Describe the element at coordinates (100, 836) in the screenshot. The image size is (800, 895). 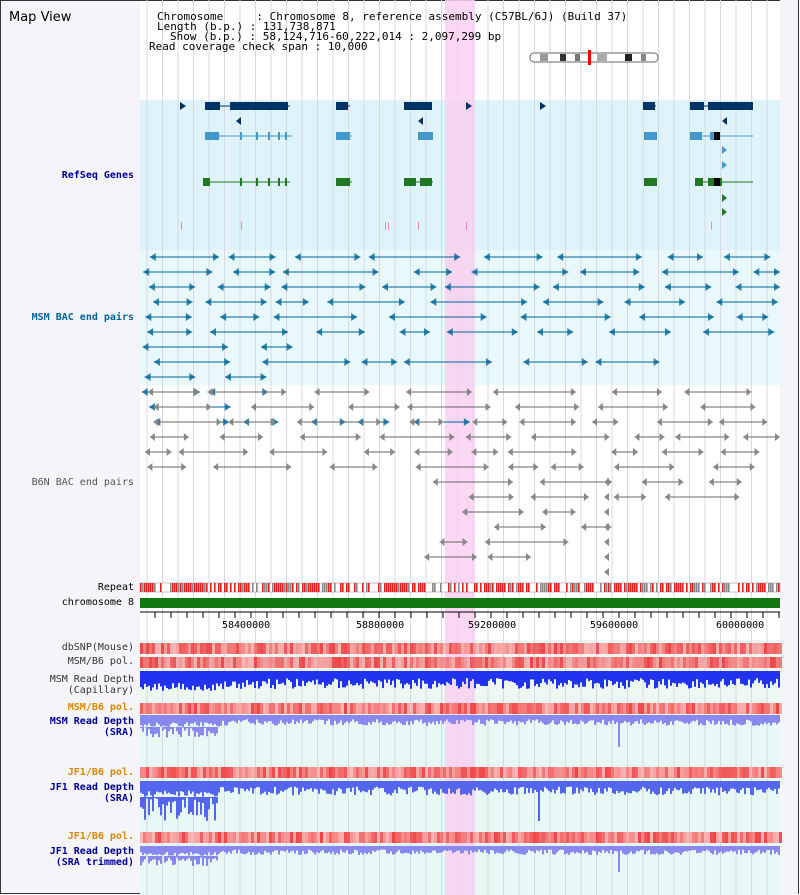
I see `track-label-jf1-b6-pol-2: JF1/B6 pol.` at that location.